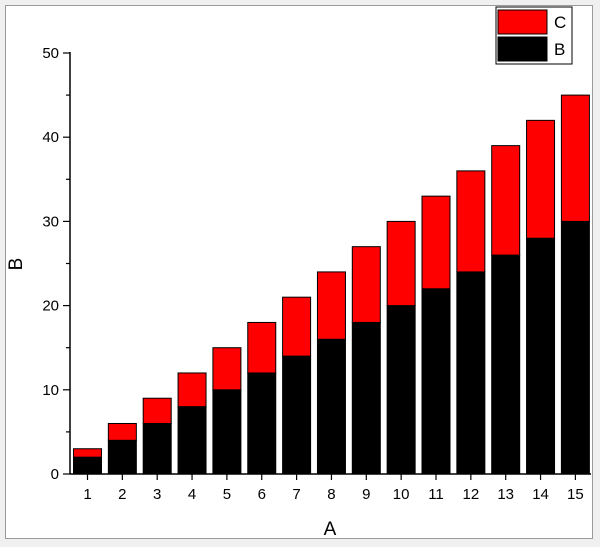 This screenshot has width=600, height=547. What do you see at coordinates (55, 474) in the screenshot?
I see `y-tick-label: 0` at bounding box center [55, 474].